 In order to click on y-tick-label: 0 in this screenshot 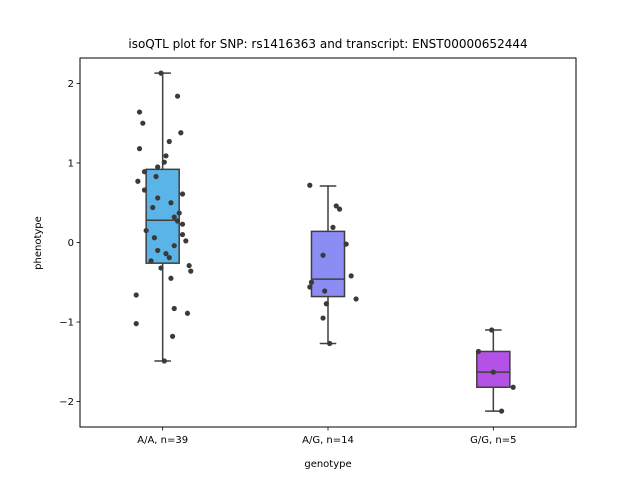, I will do `click(71, 243)`.